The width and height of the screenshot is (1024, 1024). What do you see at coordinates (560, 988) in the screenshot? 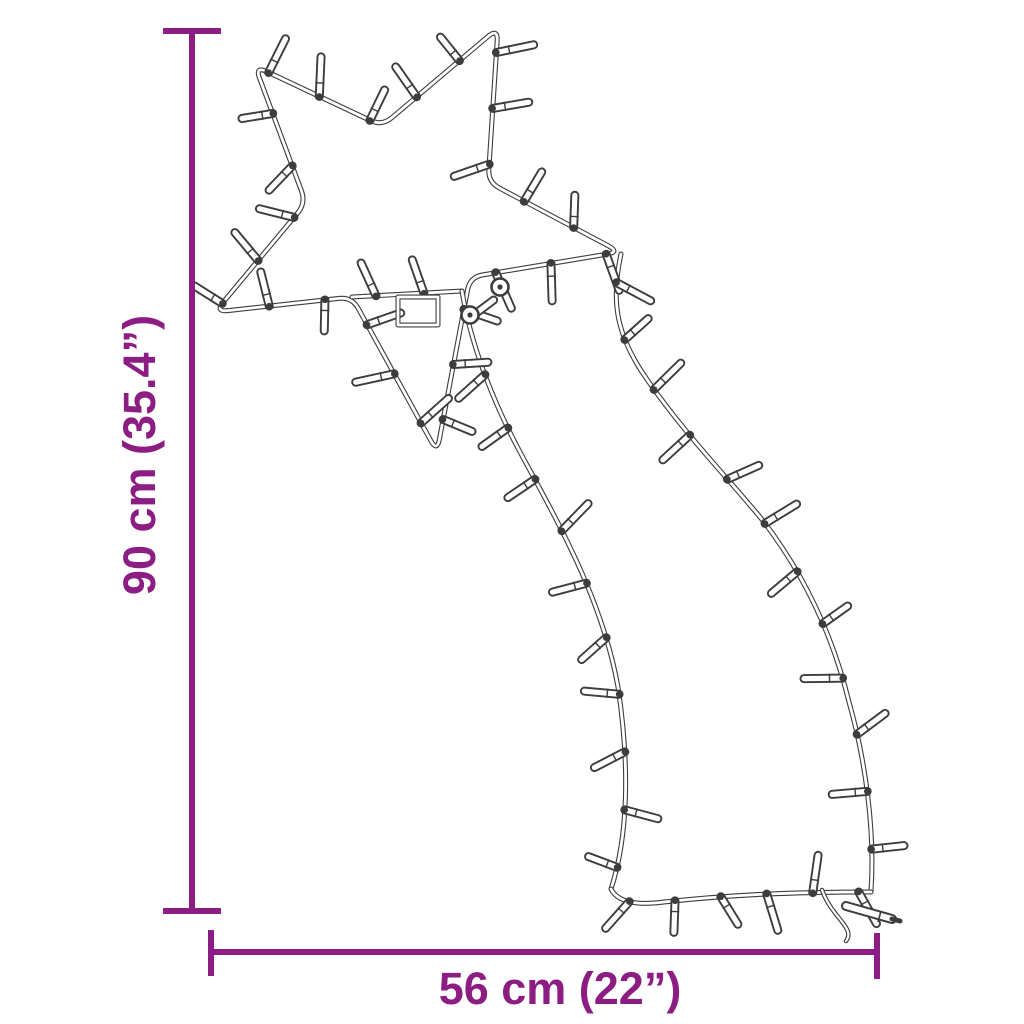
I see `width-dimension-label: 56 cm (22”)` at bounding box center [560, 988].